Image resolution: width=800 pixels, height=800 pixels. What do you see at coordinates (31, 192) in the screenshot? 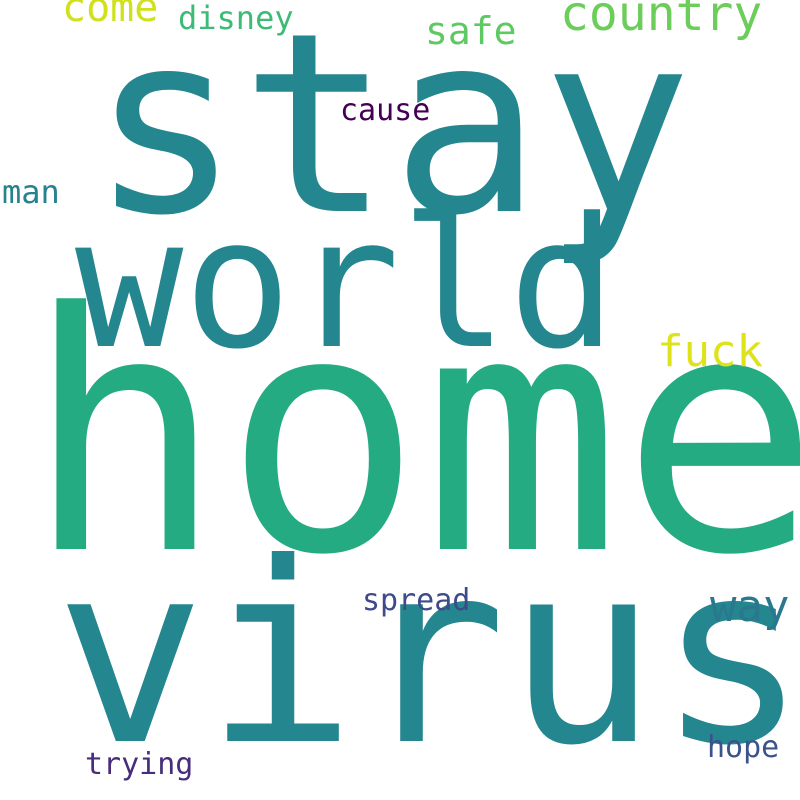
I see `word-man: man` at bounding box center [31, 192].